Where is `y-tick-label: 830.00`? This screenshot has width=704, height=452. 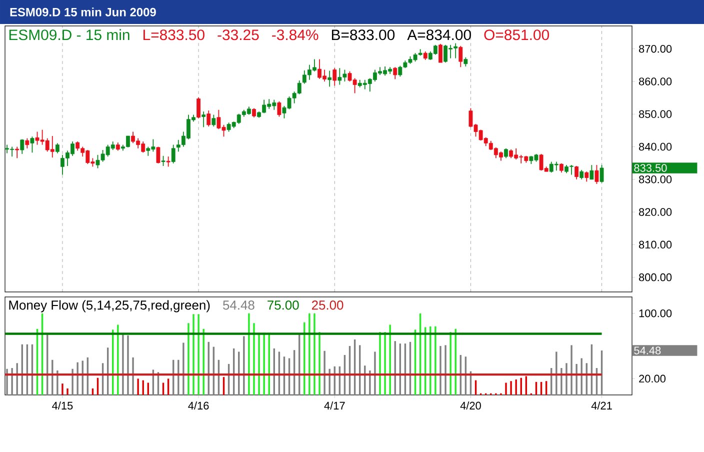
y-tick-label: 830.00 is located at coordinates (655, 180).